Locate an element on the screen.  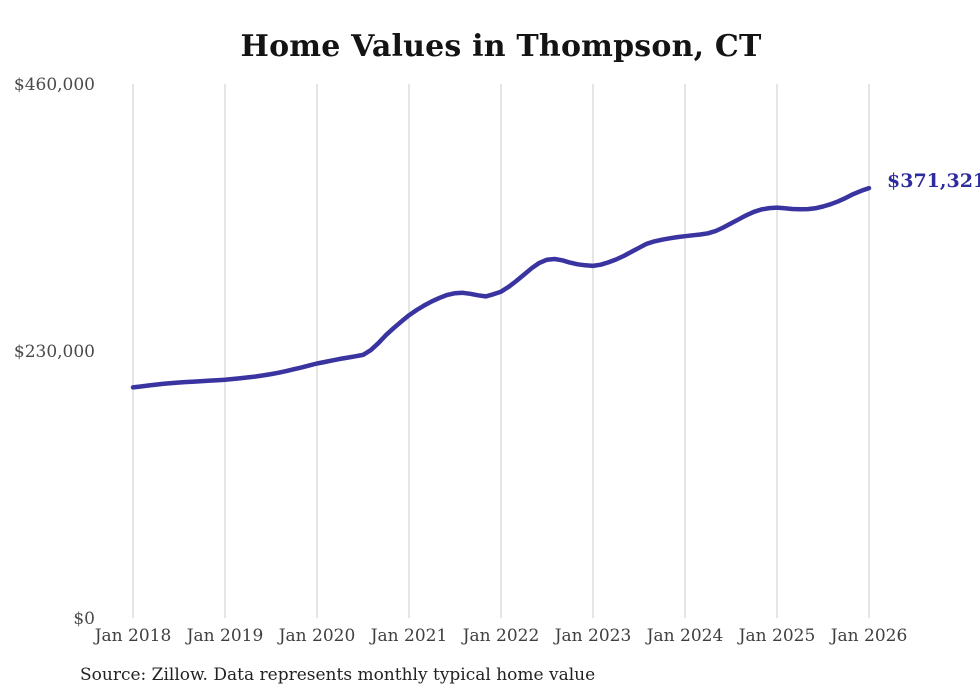
x-tick-label: Jan 2025 is located at coordinates (777, 636).